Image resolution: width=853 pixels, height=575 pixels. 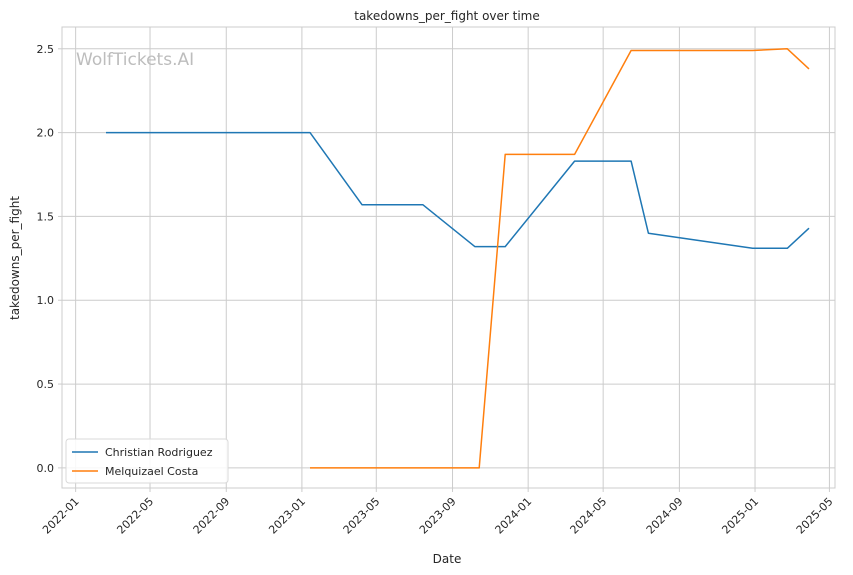 I want to click on x-tick-label: 2022-01, so click(x=61, y=516).